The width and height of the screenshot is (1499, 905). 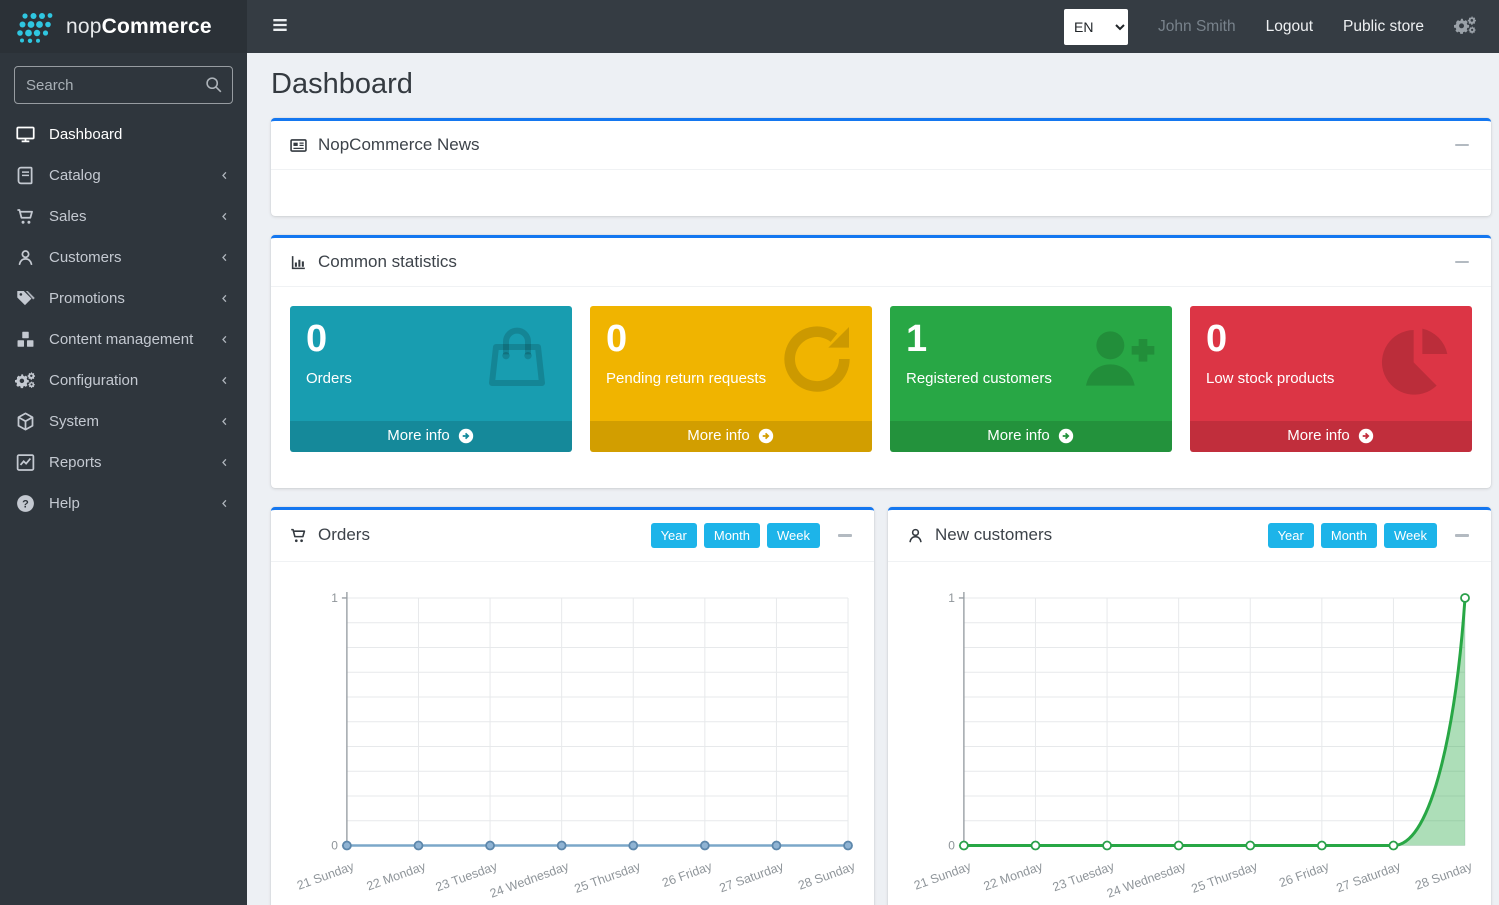 I want to click on low-stock-count: 0, so click(x=1217, y=339).